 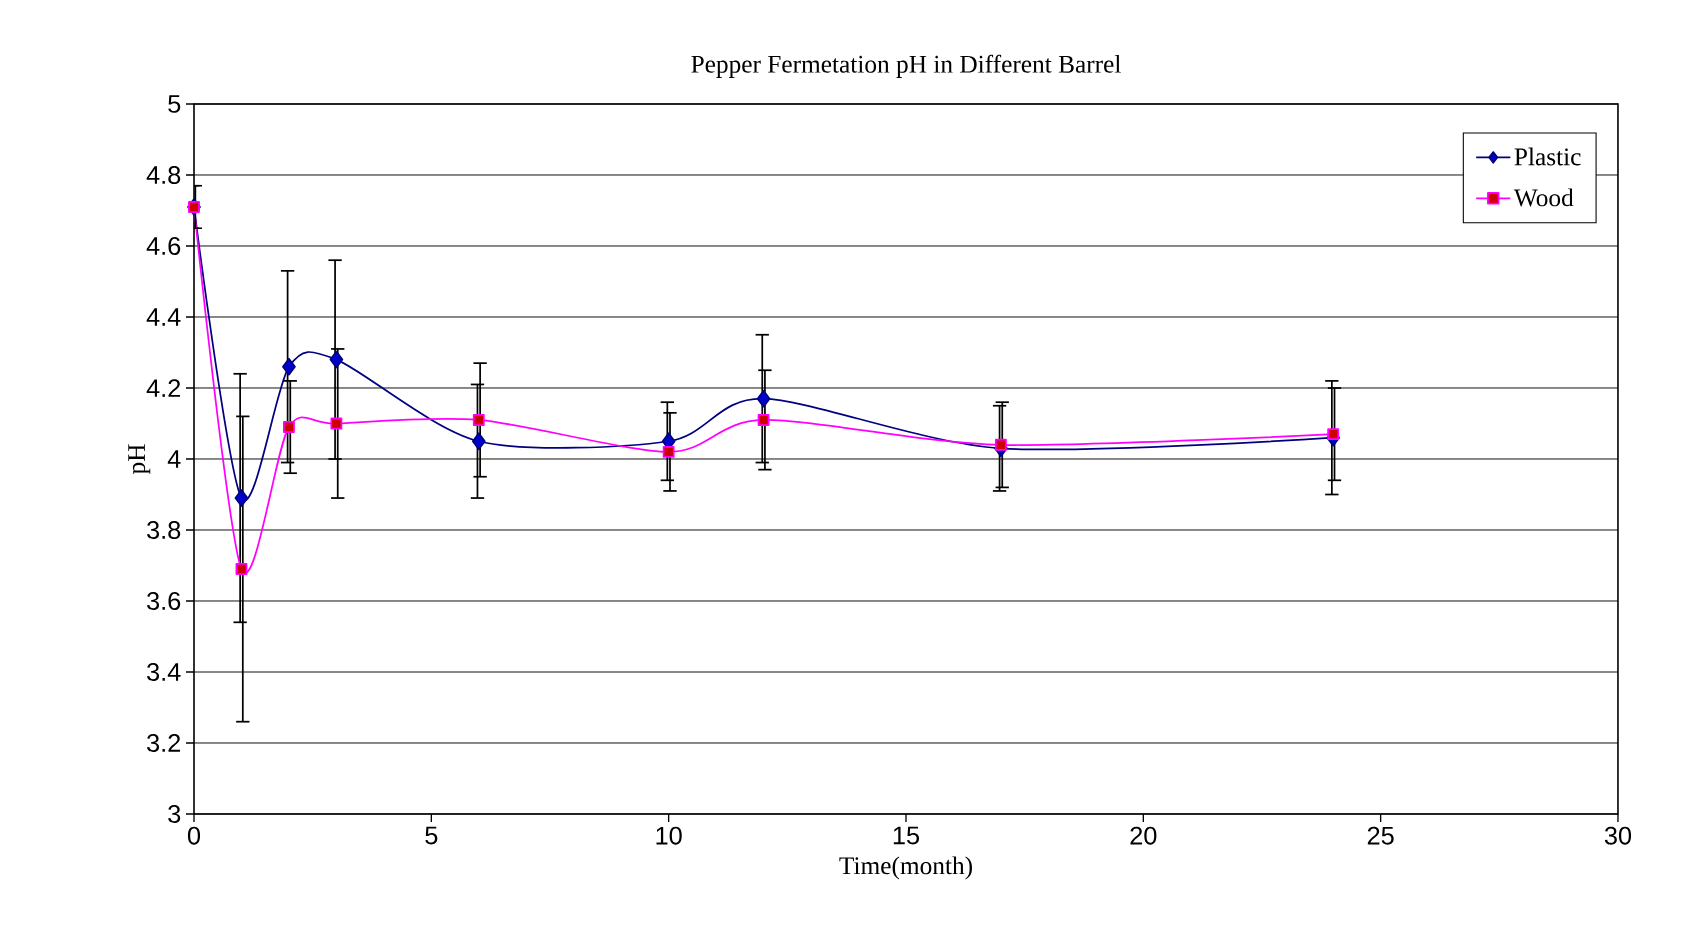 What do you see at coordinates (1547, 156) in the screenshot?
I see `legend-label: Plastic` at bounding box center [1547, 156].